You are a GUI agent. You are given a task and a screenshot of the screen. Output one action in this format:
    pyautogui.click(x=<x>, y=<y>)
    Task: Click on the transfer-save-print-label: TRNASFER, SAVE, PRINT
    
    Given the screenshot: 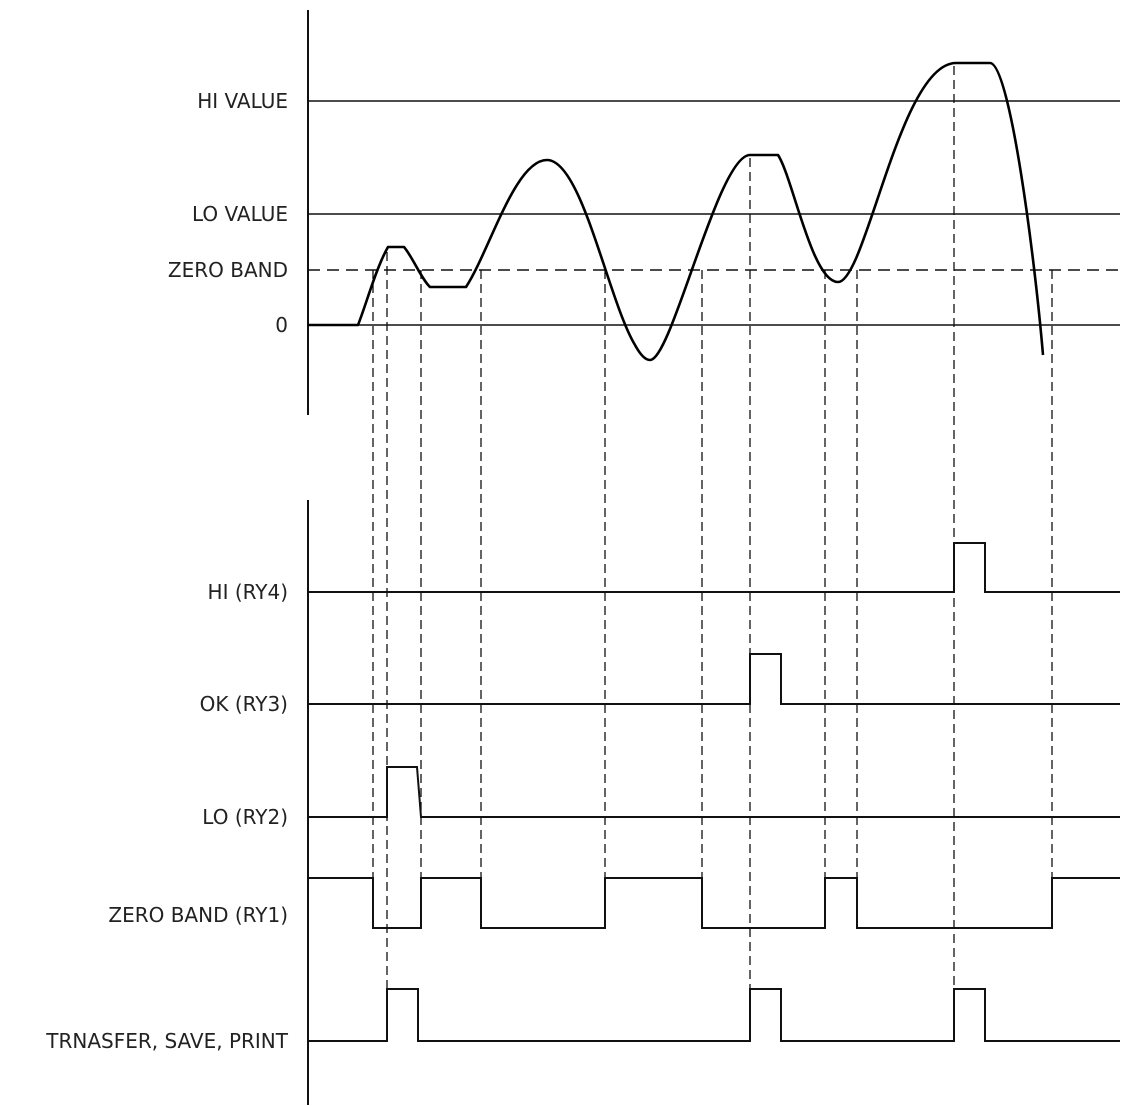 What is the action you would take?
    pyautogui.click(x=167, y=1041)
    